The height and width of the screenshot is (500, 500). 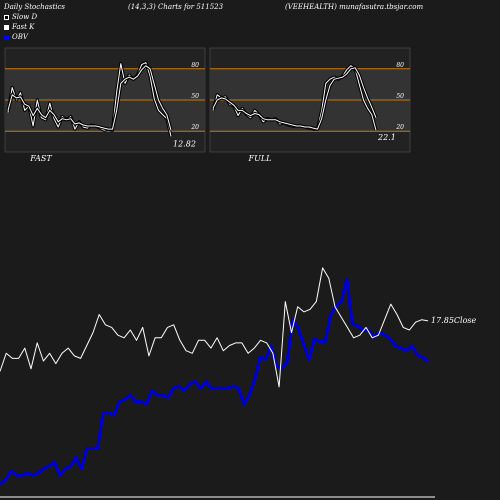 What do you see at coordinates (354, 7) in the screenshot?
I see `symbol-site: (VEEHEALTH) munafasutra.tbsjar.com` at bounding box center [354, 7].